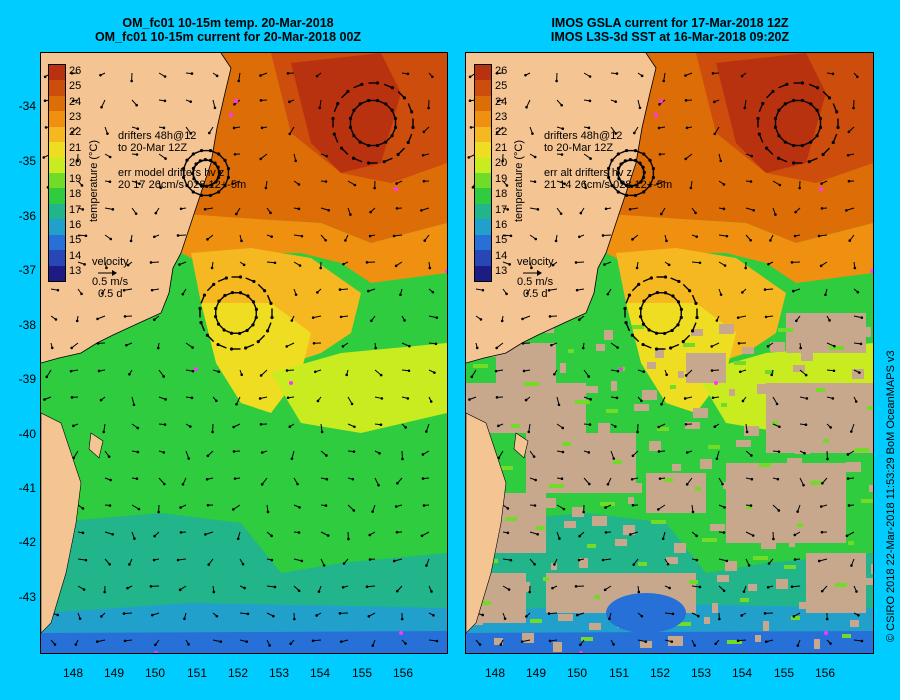 Image resolution: width=900 pixels, height=700 pixels. What do you see at coordinates (501, 209) in the screenshot?
I see `colorbar-tick-label: 17` at bounding box center [501, 209].